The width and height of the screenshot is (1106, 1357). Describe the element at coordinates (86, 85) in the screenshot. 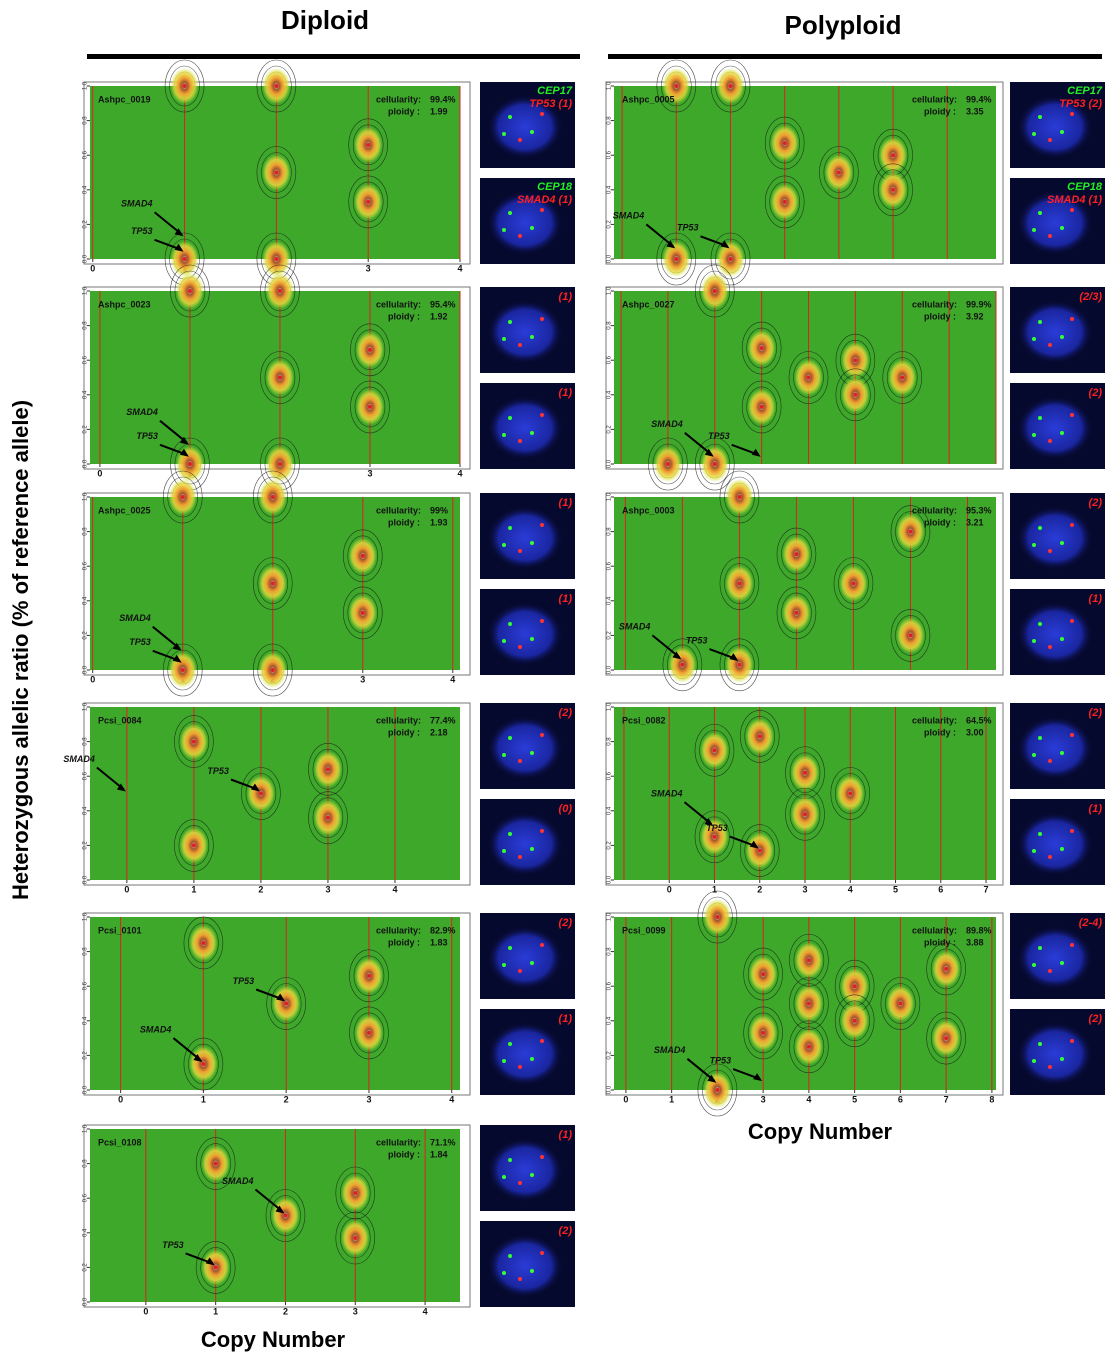

I see `y-tick-label: 1.0` at that location.